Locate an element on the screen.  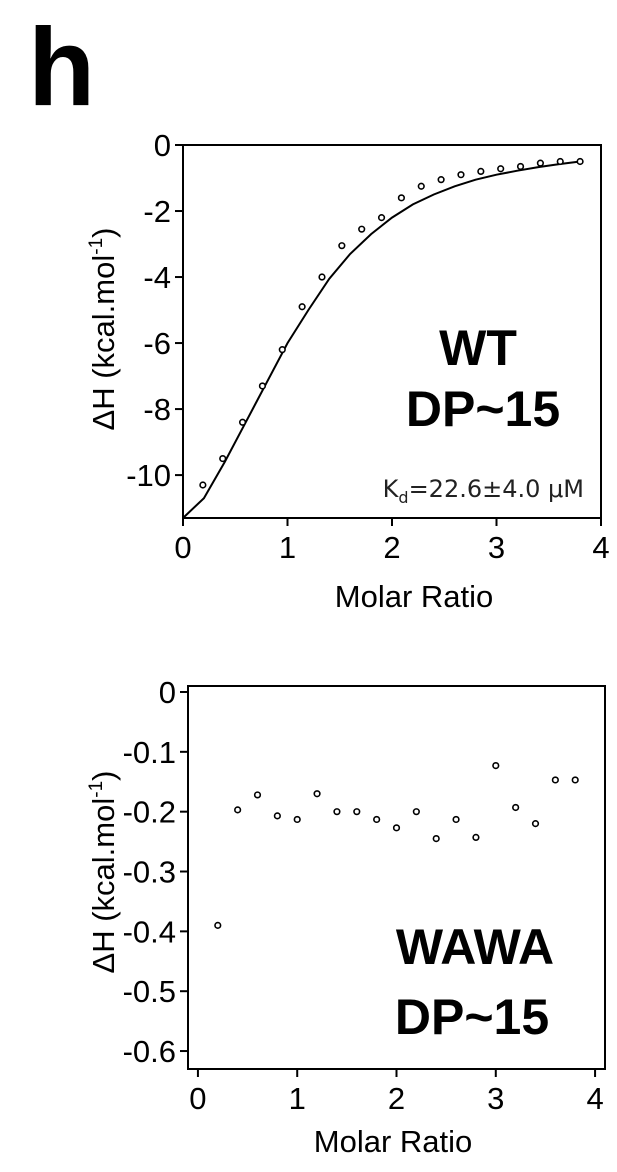
y-tick-label: -4 is located at coordinates (157, 277).